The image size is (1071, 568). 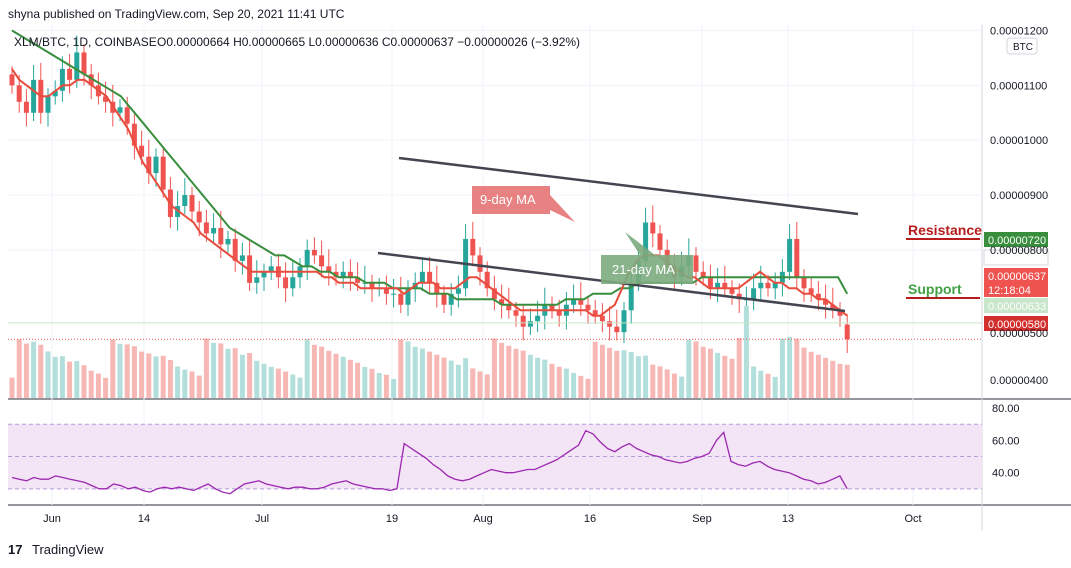 What do you see at coordinates (1019, 31) in the screenshot?
I see `price-axis-label: 0.00001200` at bounding box center [1019, 31].